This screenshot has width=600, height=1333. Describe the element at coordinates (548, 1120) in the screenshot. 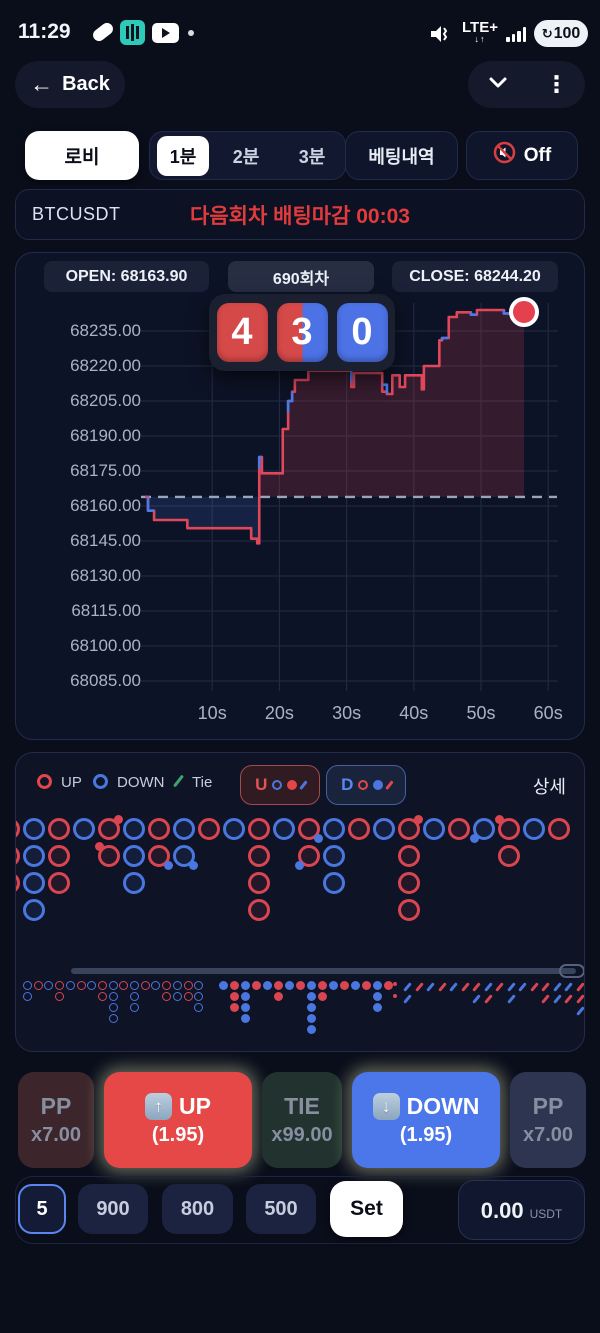

I see `pp-right-button: PP x7.00` at that location.